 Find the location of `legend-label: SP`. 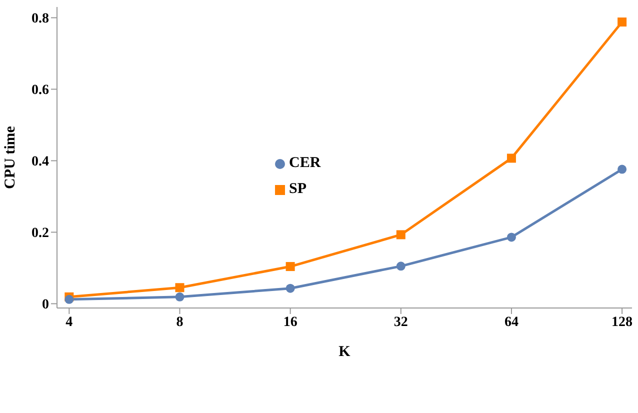

legend-label: SP is located at coordinates (298, 189).